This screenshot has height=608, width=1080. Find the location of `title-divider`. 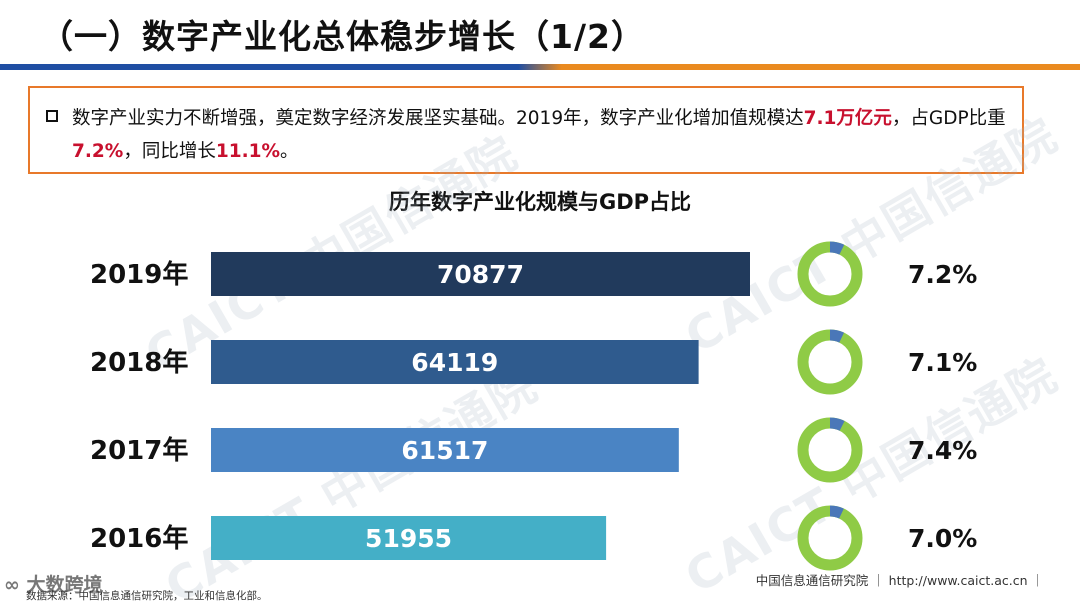

title-divider is located at coordinates (540, 67).